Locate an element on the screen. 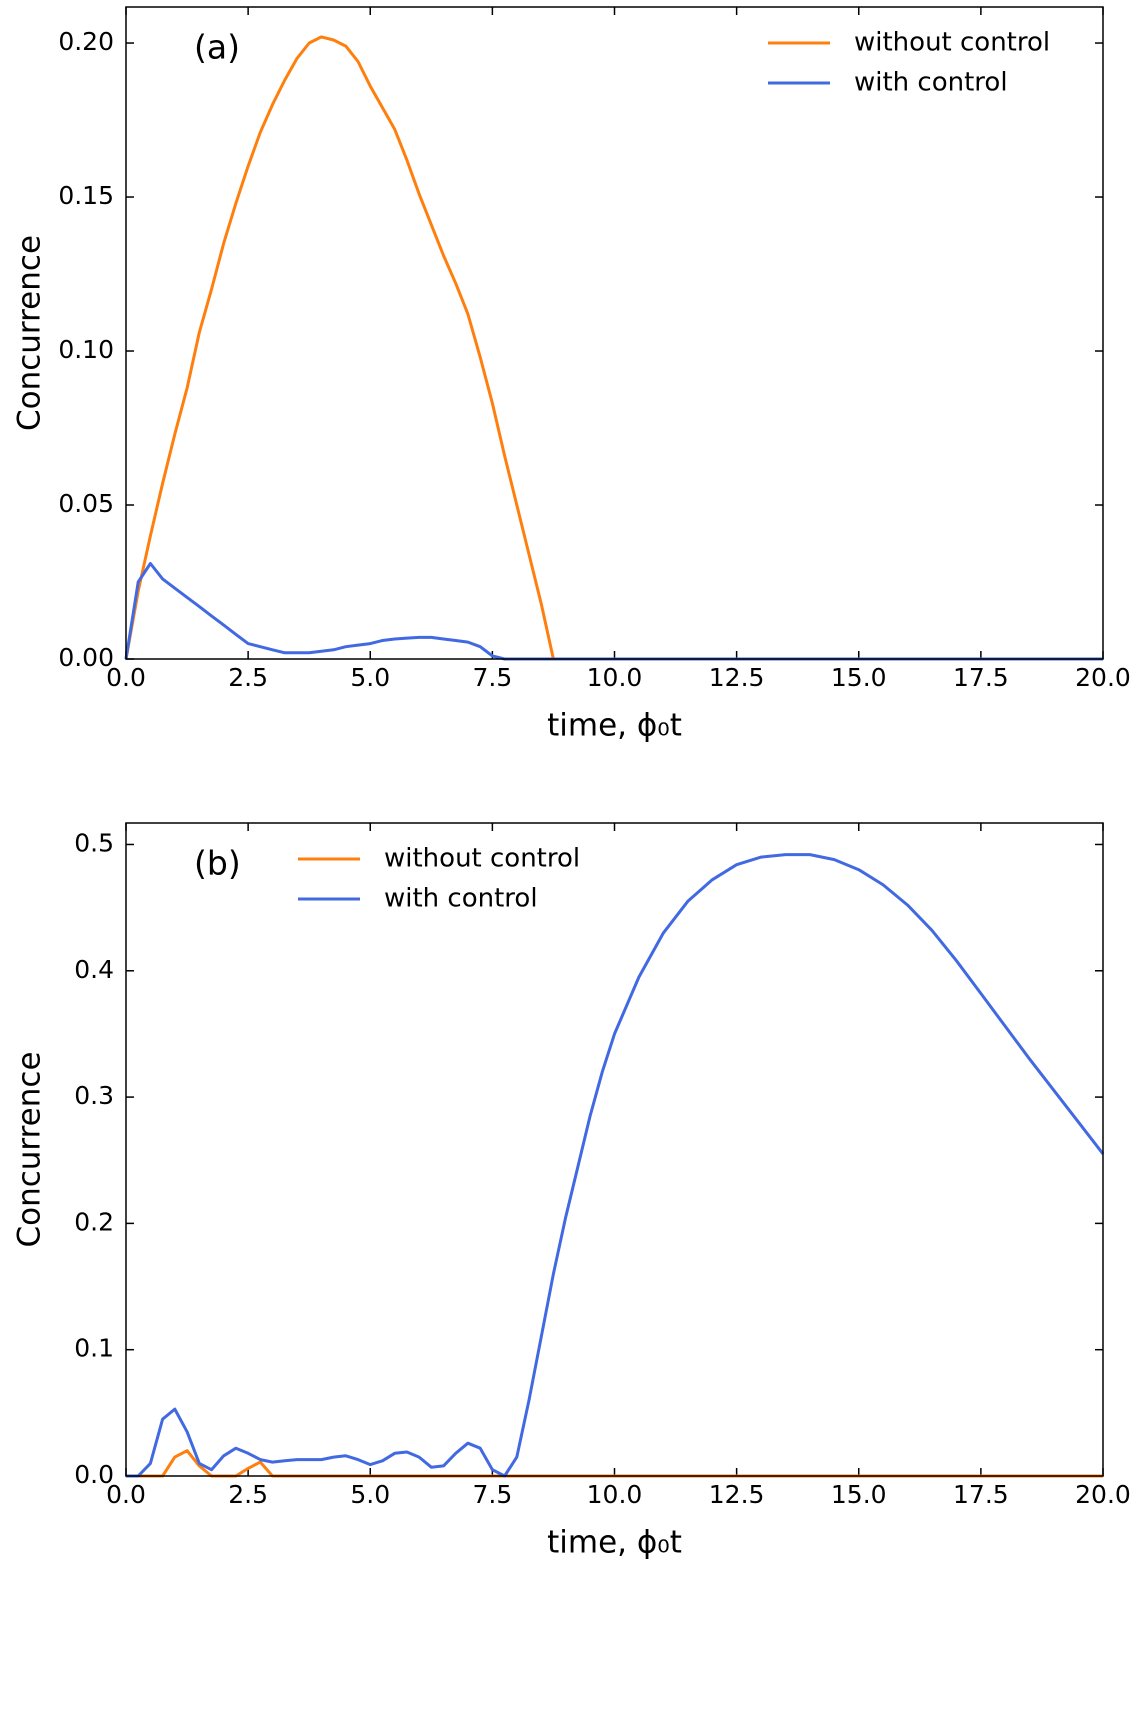 This screenshot has height=1720, width=1146. y-tick-label: 0.00 is located at coordinates (86, 657).